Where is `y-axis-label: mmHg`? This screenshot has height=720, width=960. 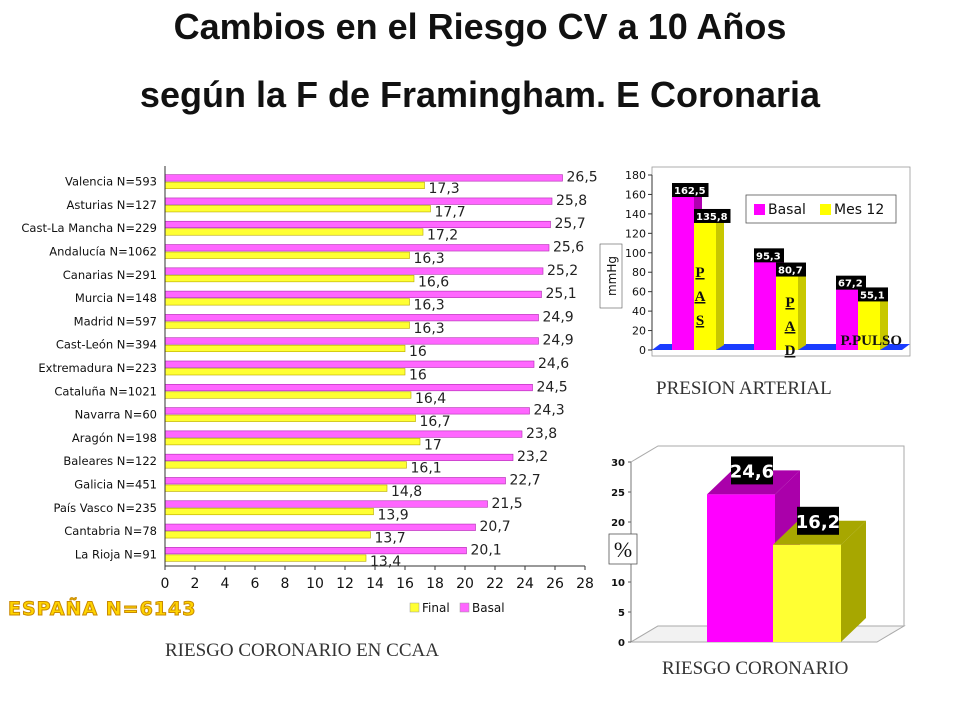 y-axis-label: mmHg is located at coordinates (612, 276).